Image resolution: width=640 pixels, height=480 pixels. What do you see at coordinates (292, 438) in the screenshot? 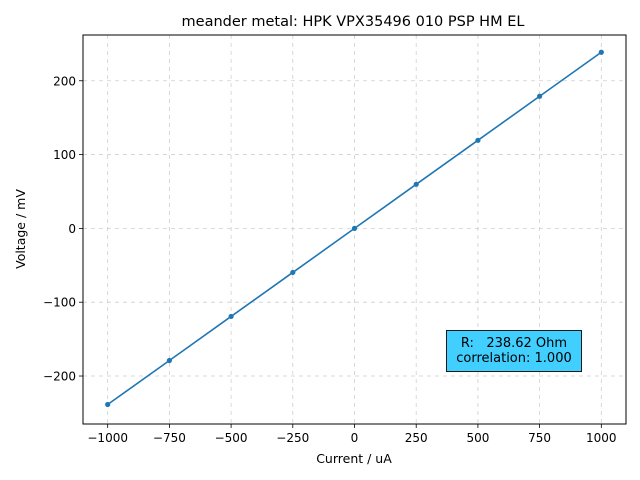
I see `x-tick-label: −250` at bounding box center [292, 438].